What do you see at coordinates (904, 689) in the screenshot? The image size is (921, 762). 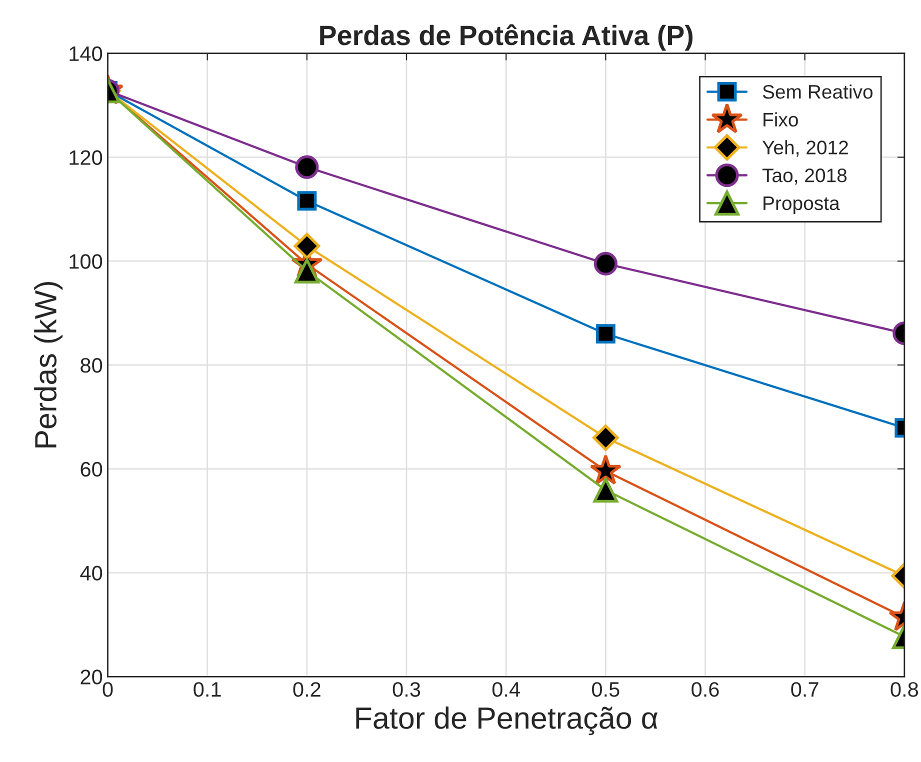 I see `x-tick-label: 0.8` at bounding box center [904, 689].